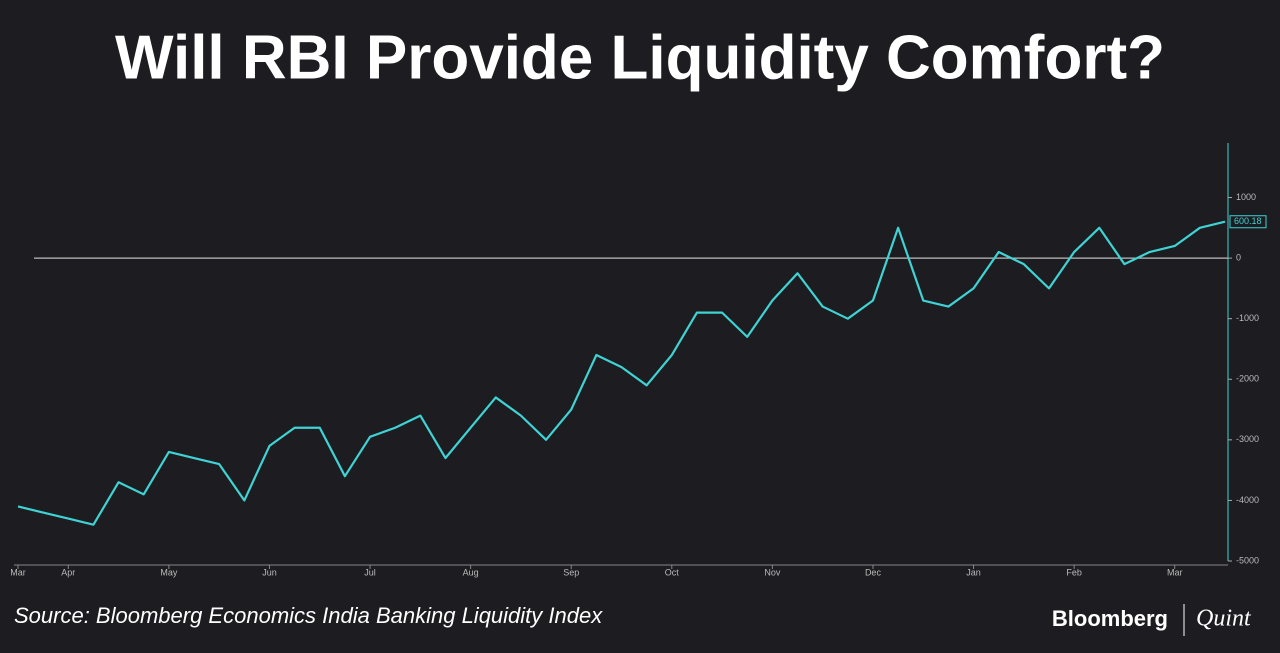  What do you see at coordinates (640, 57) in the screenshot?
I see `chart-title: Will RBI Provide Liquidity Comfort?` at bounding box center [640, 57].